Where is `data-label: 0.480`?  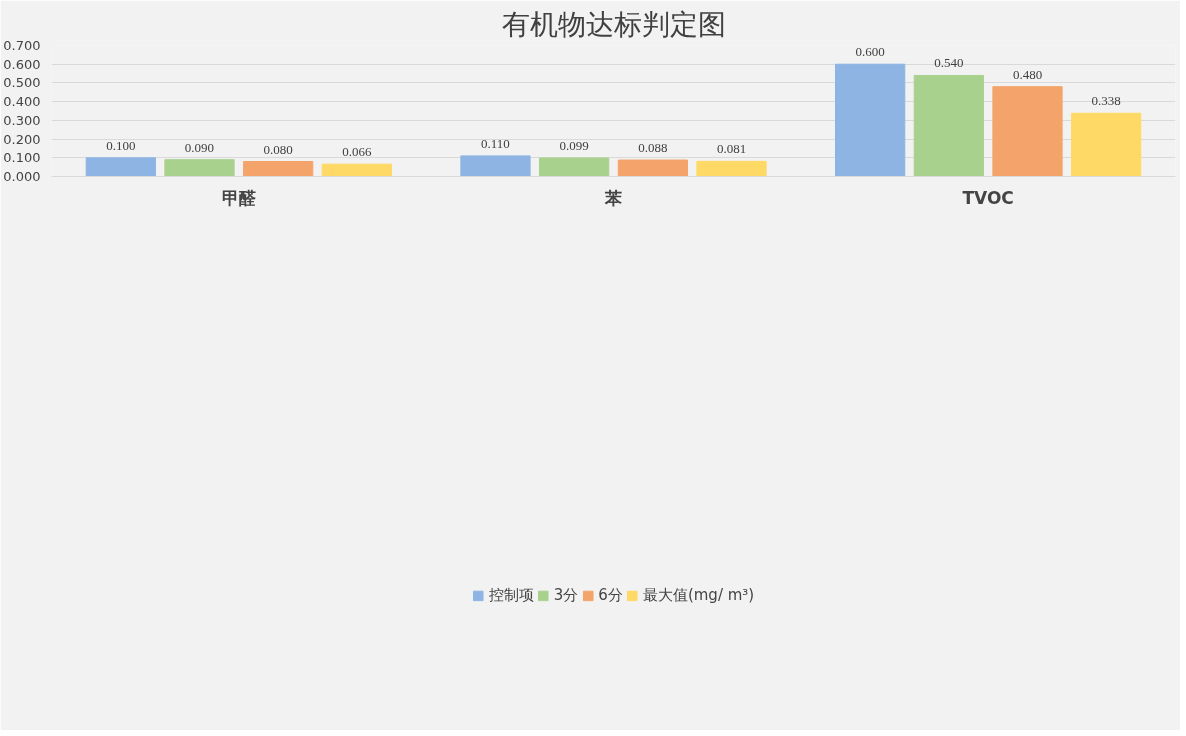 data-label: 0.480 is located at coordinates (1027, 74).